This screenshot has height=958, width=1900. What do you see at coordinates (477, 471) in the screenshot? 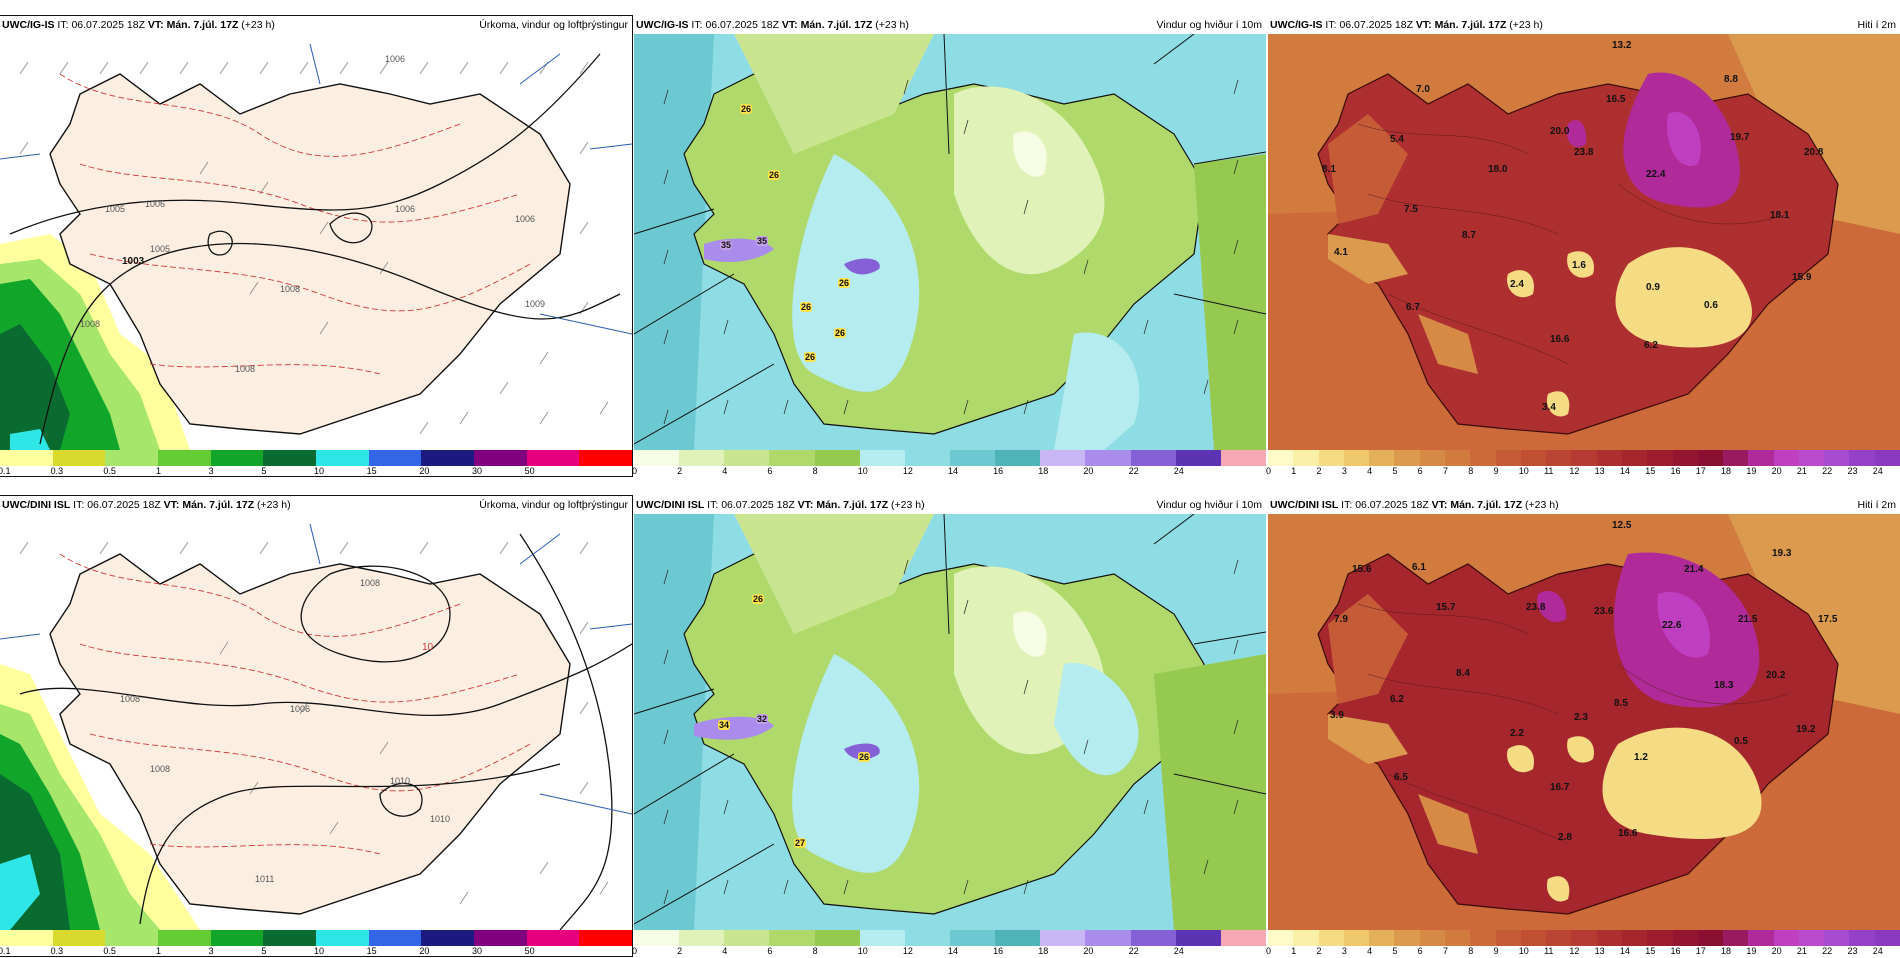
I see `colorbar-tick-label: 30` at bounding box center [477, 471].